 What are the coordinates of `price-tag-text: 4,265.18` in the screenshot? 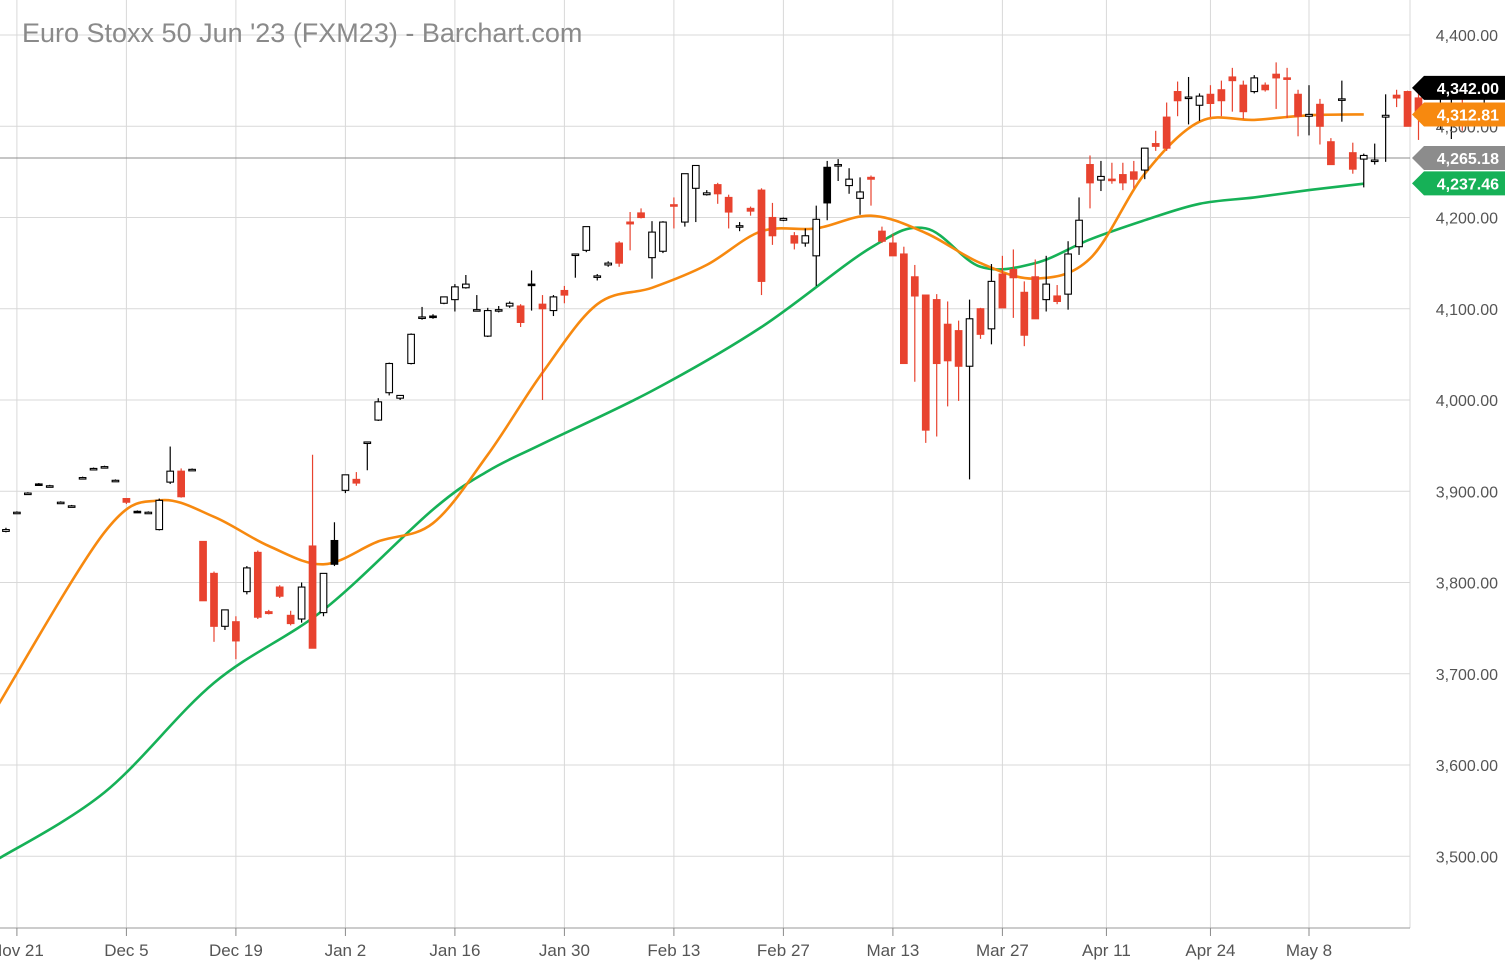 It's located at (1468, 159).